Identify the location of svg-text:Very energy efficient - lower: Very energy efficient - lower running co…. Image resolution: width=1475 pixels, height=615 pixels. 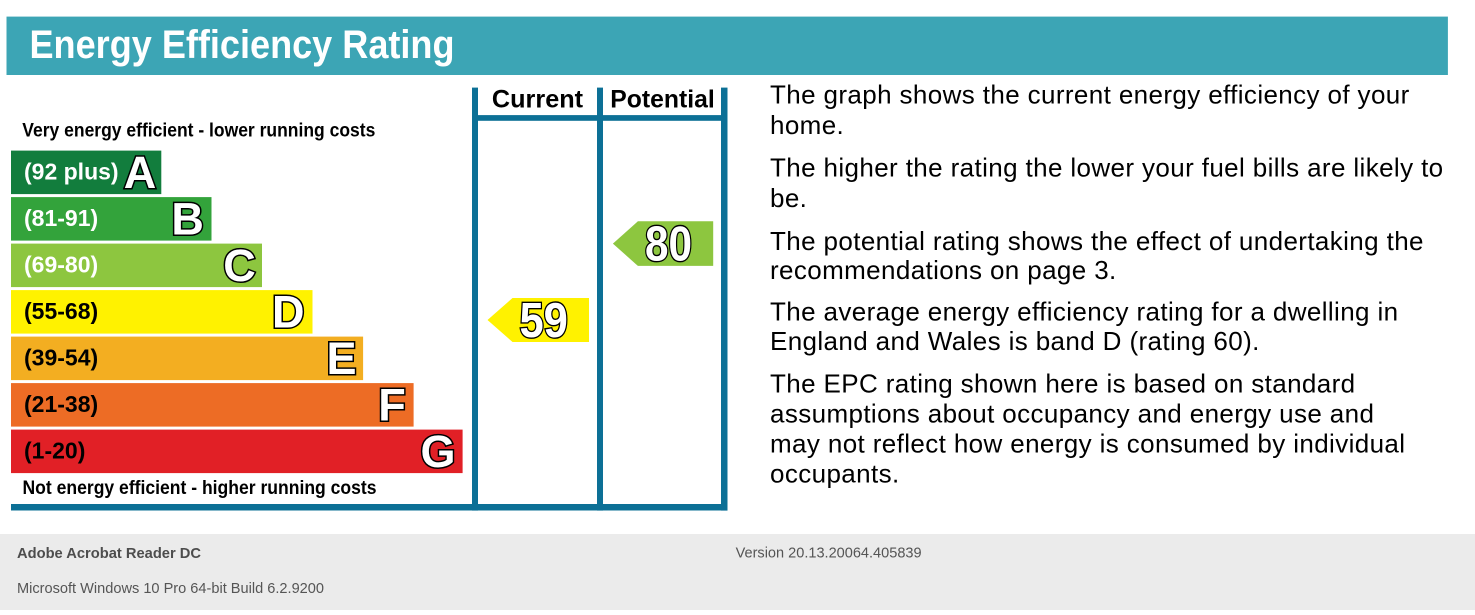
(198, 131).